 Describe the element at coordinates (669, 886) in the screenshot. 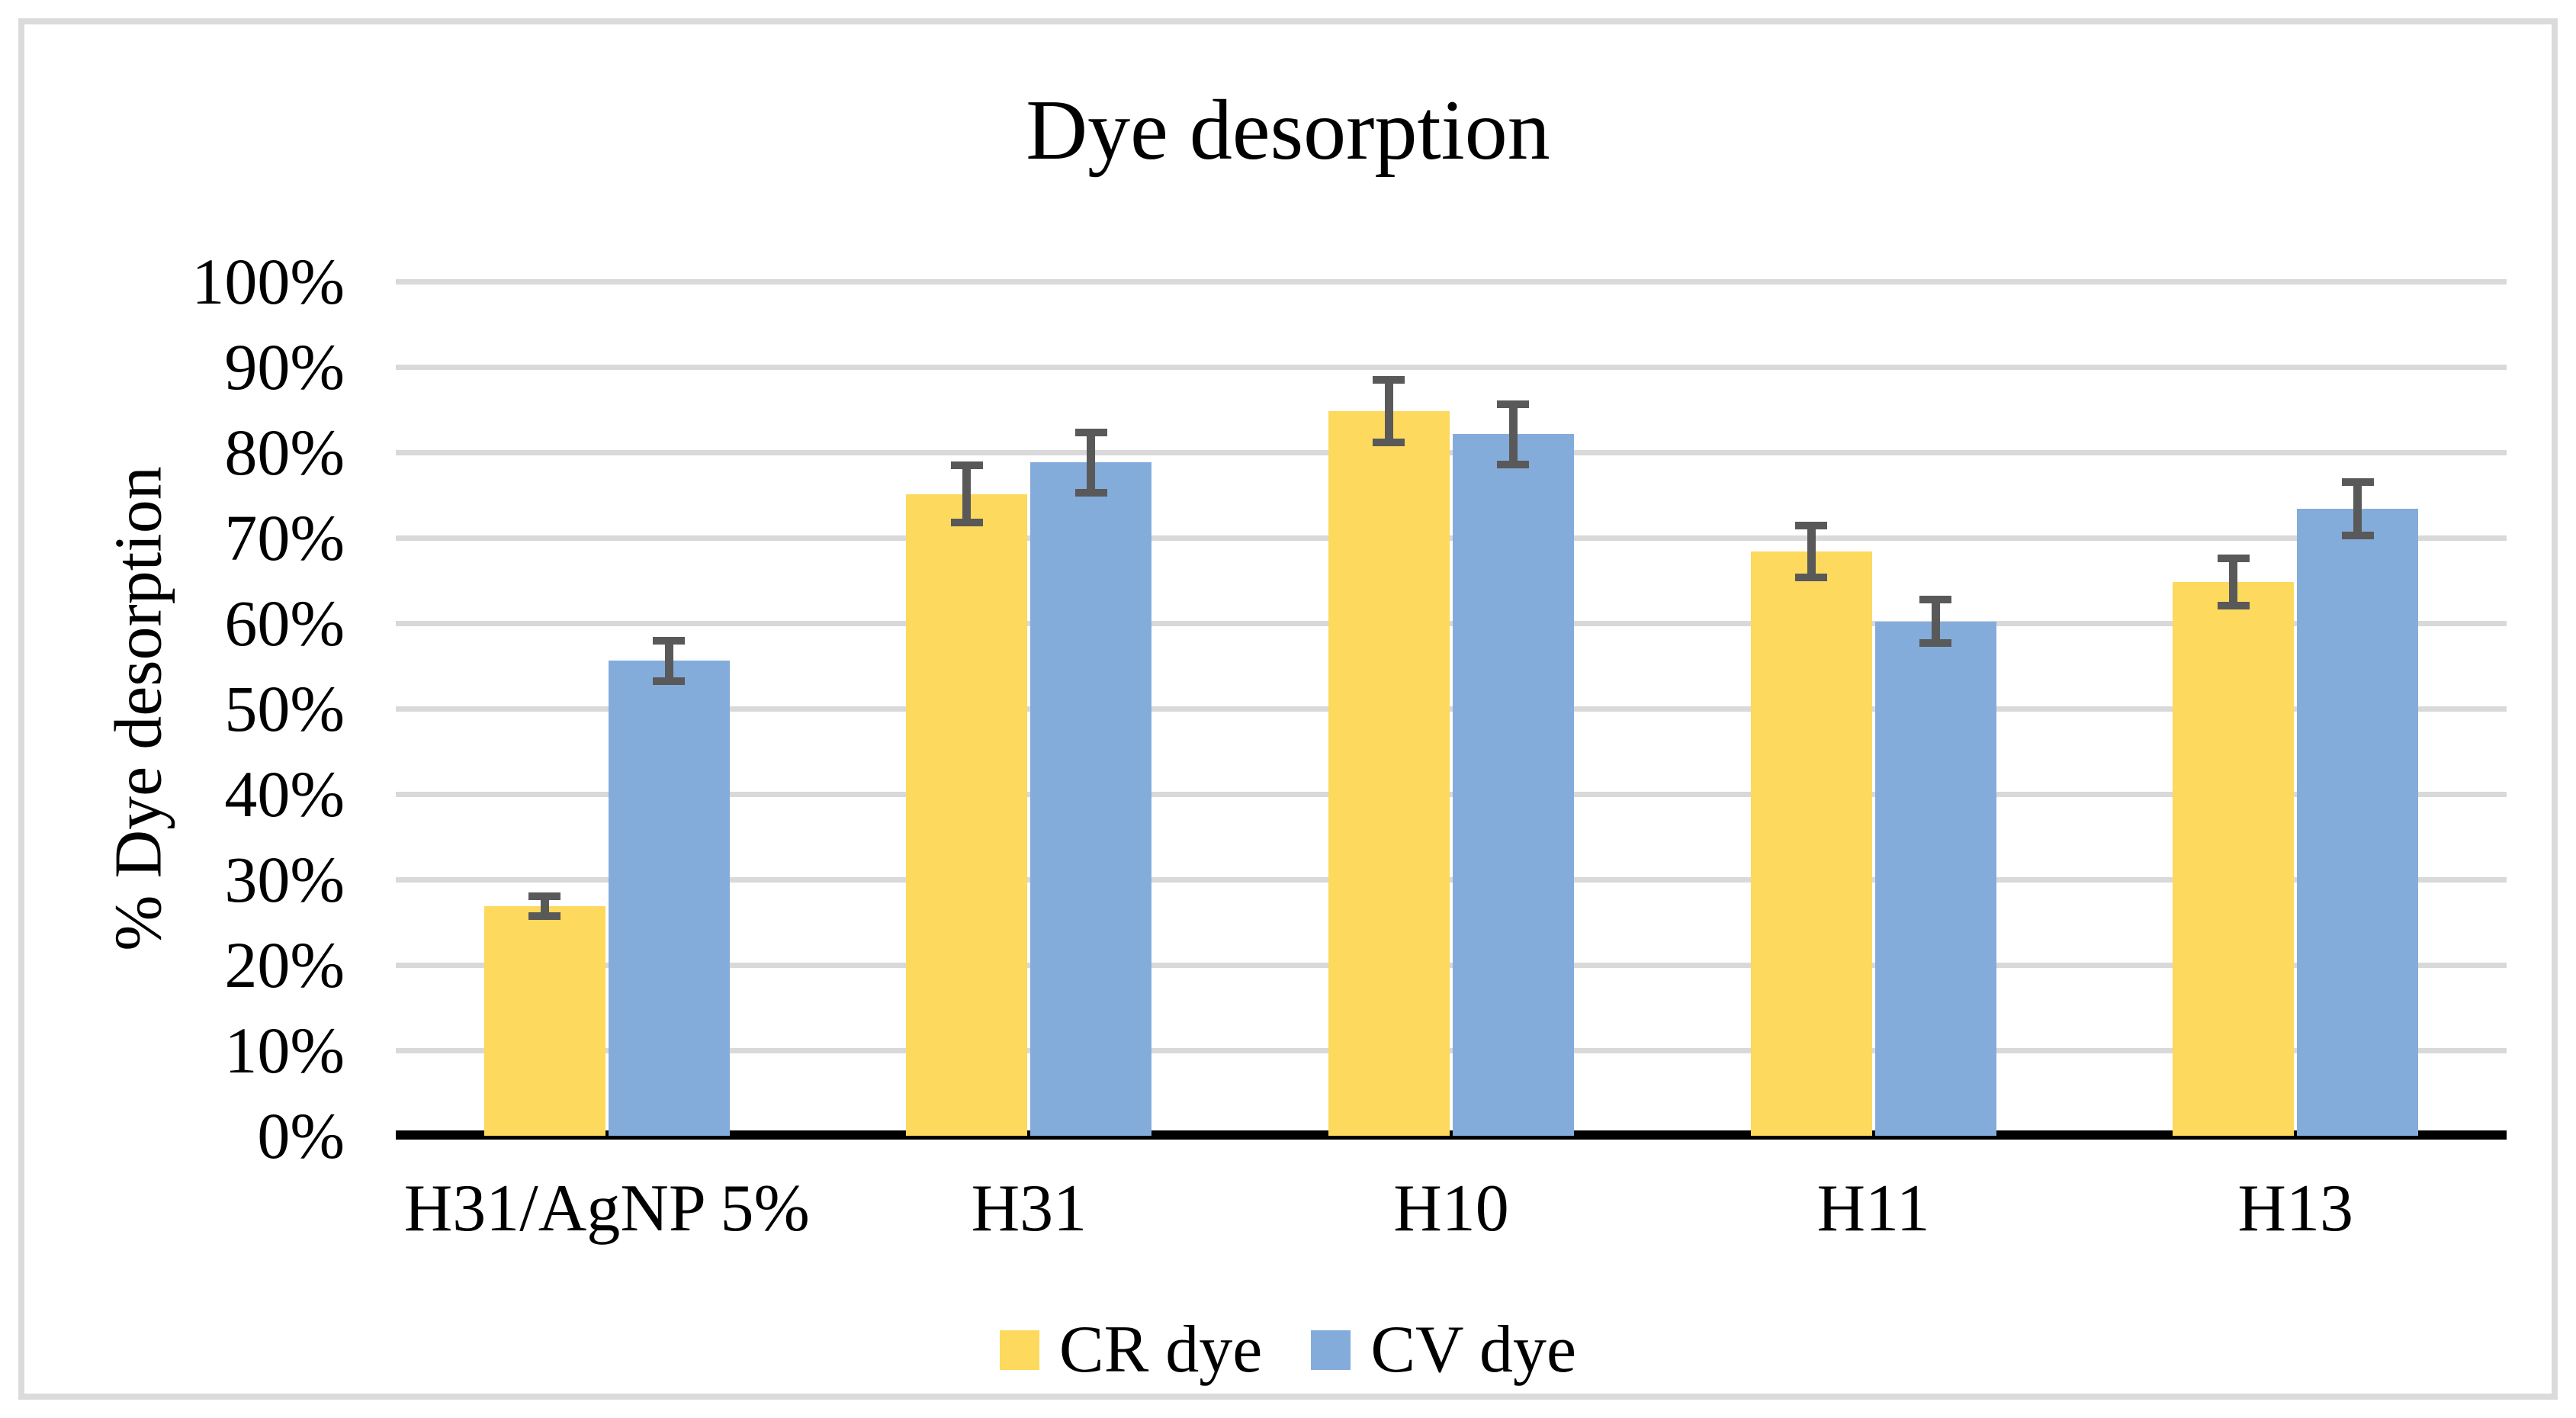

I see `bar-CV-dye-H31/AgNP 5%` at that location.